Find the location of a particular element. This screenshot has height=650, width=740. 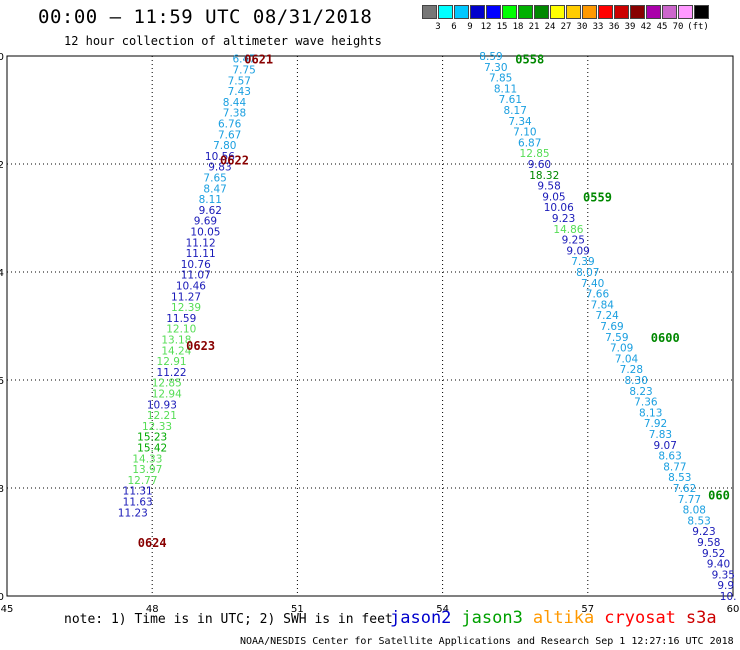

color-scale-label: 3 is located at coordinates (438, 27).